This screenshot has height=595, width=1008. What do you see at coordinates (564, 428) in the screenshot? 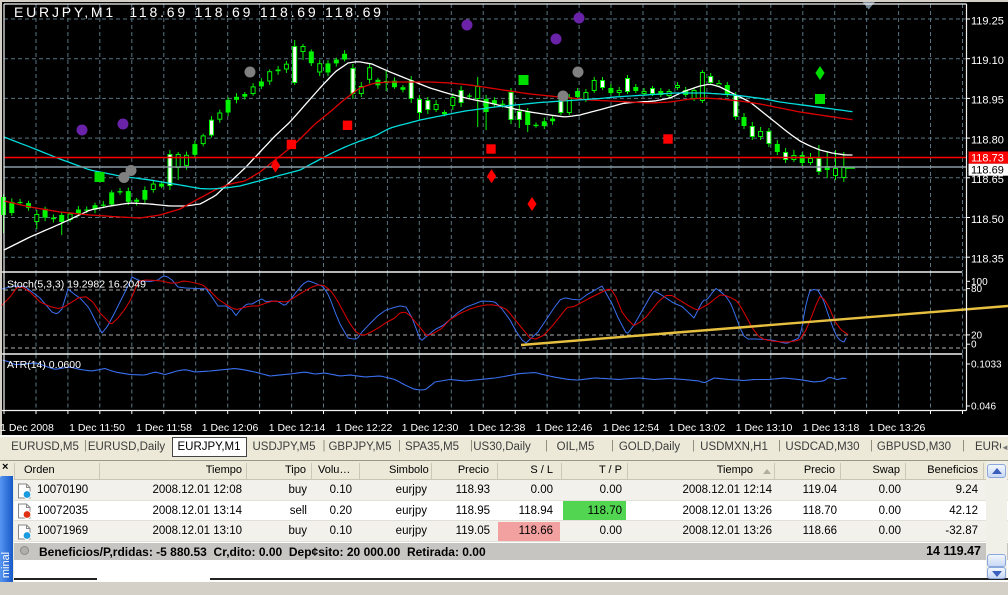
I see `svg-text: 1 Dec 12:46` at bounding box center [564, 428].